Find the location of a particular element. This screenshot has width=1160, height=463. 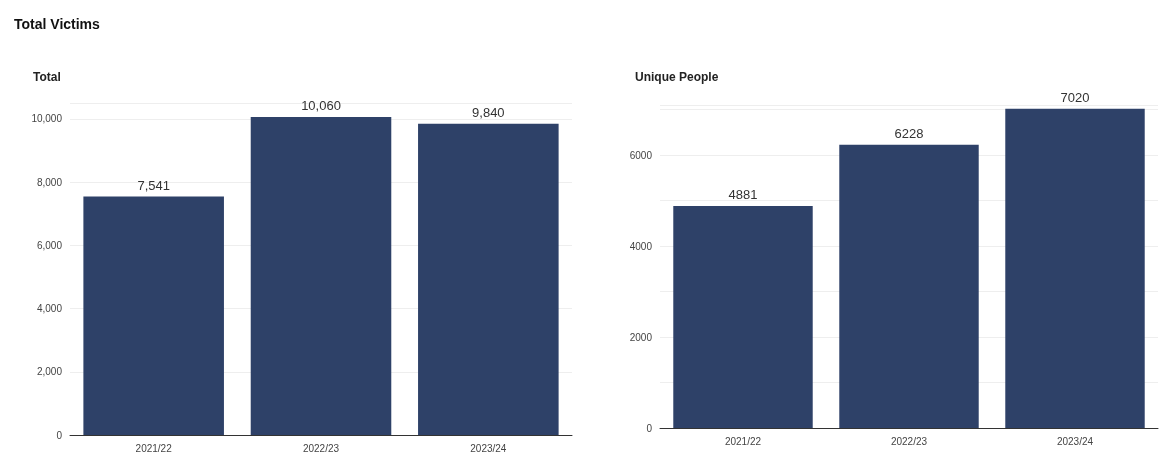

data-label: 7,541 is located at coordinates (153, 185).